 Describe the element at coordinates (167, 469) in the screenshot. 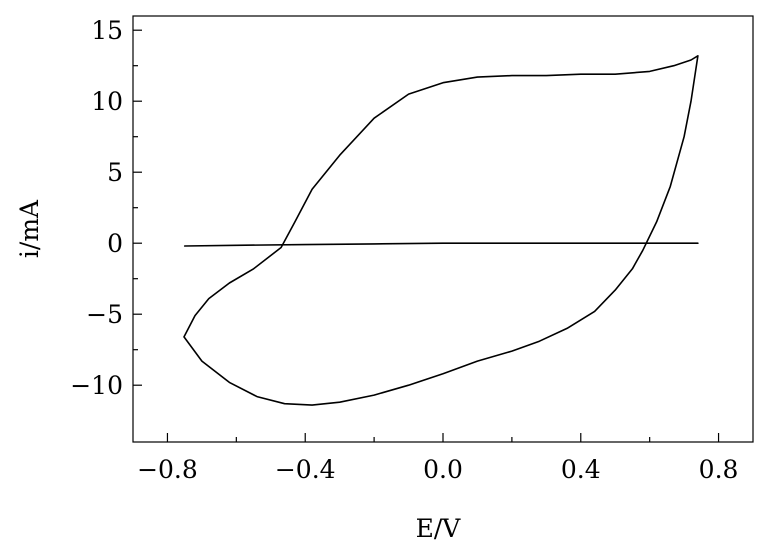

I see `x-tick-label: −0.8` at that location.